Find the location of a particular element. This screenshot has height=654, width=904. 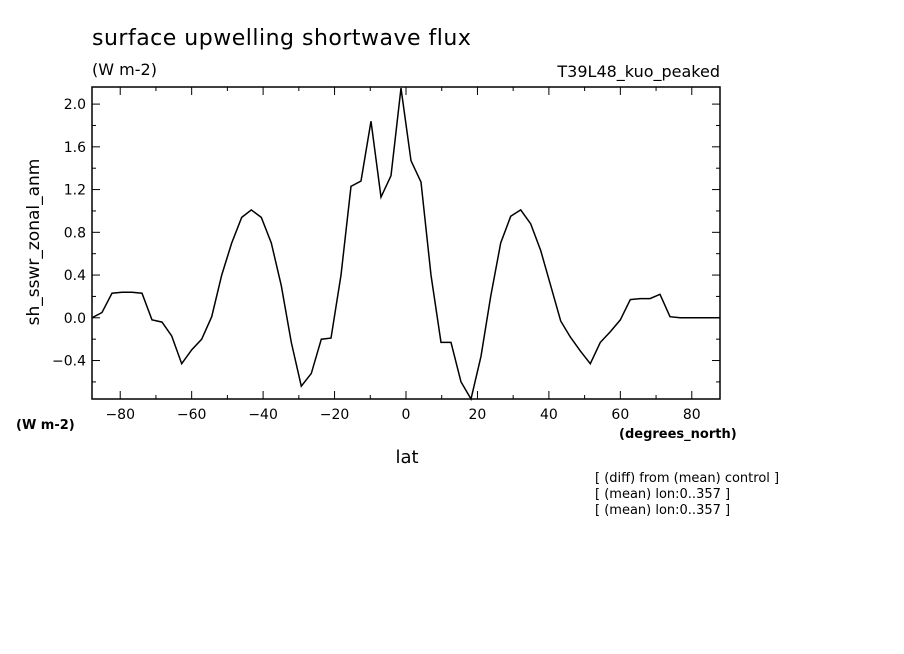

x-tick-label: −60 is located at coordinates (192, 415).